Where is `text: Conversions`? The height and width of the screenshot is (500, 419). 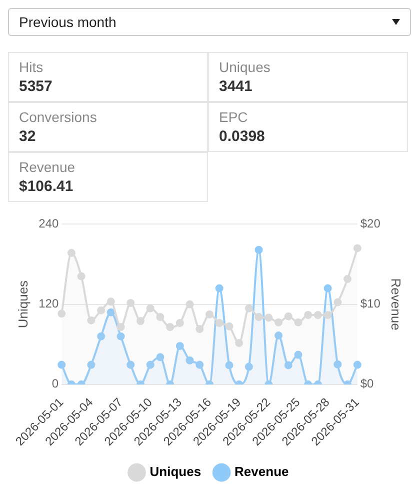
text: Conversions is located at coordinates (58, 117).